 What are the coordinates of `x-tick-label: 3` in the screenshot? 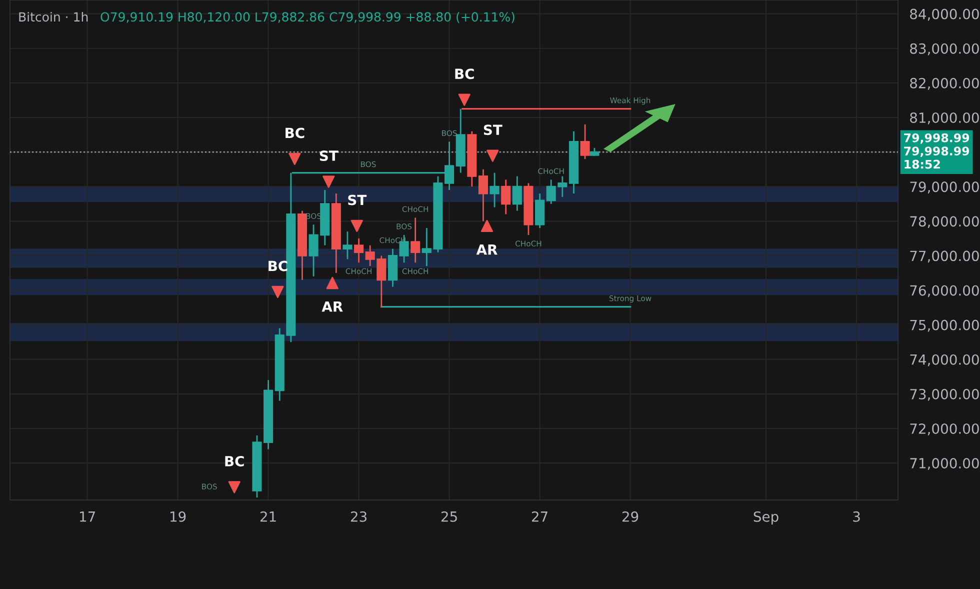 It's located at (856, 516).